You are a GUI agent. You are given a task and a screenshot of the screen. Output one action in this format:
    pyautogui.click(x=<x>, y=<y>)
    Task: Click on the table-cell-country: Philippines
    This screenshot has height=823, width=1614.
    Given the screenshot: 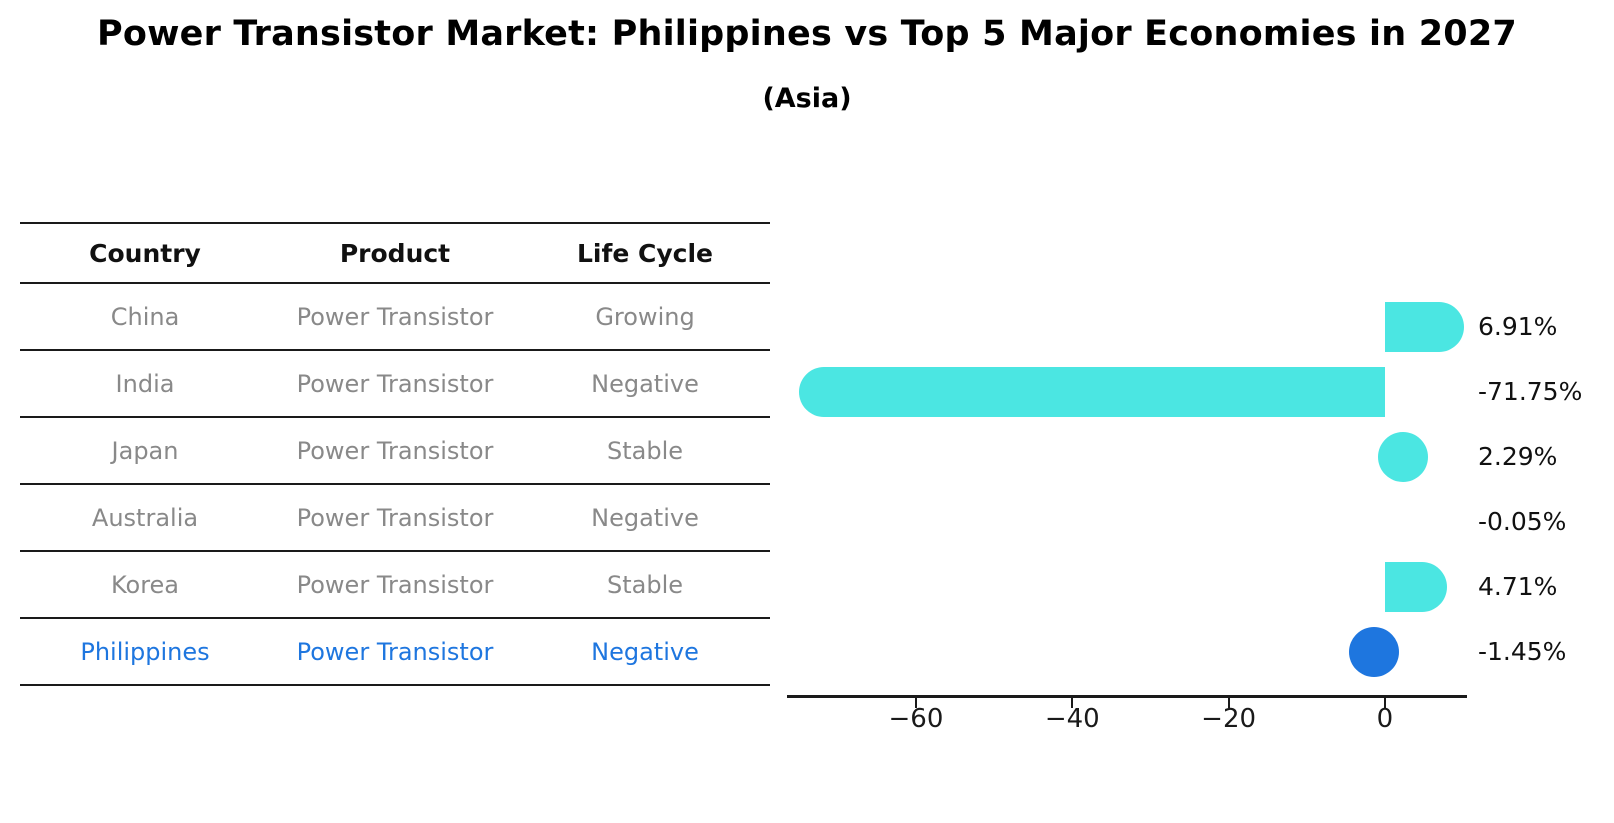 What is the action you would take?
    pyautogui.click(x=145, y=652)
    